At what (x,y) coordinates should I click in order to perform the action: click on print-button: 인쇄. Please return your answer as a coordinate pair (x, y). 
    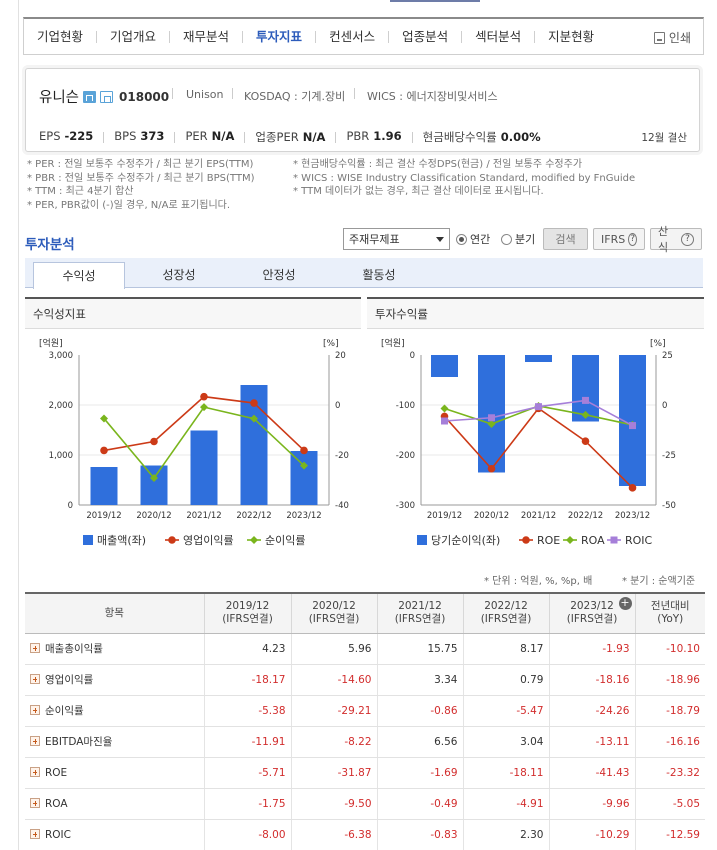
    Looking at the image, I should click on (672, 37).